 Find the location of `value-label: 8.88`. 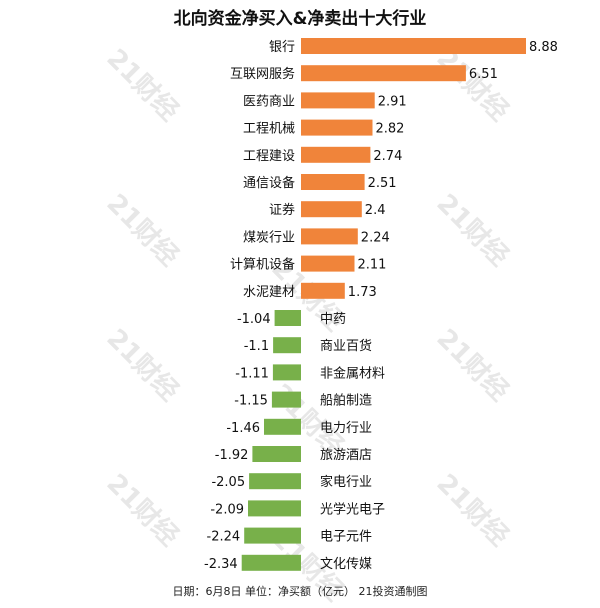

value-label: 8.88 is located at coordinates (543, 47).